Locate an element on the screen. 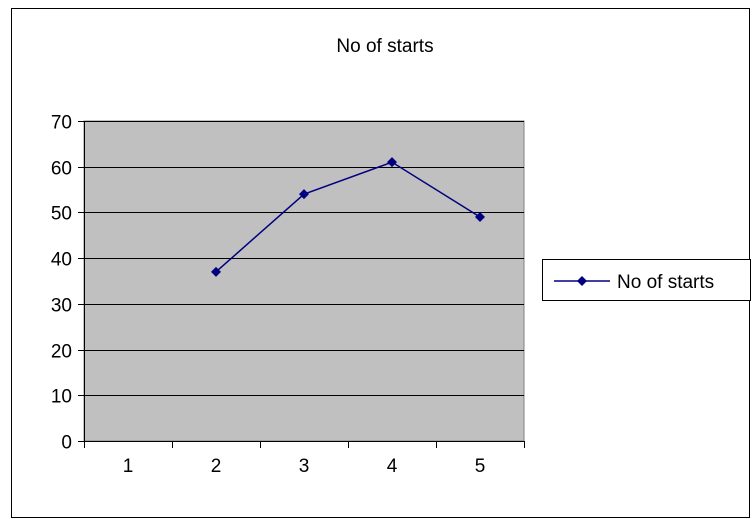  legend-box is located at coordinates (646, 280).